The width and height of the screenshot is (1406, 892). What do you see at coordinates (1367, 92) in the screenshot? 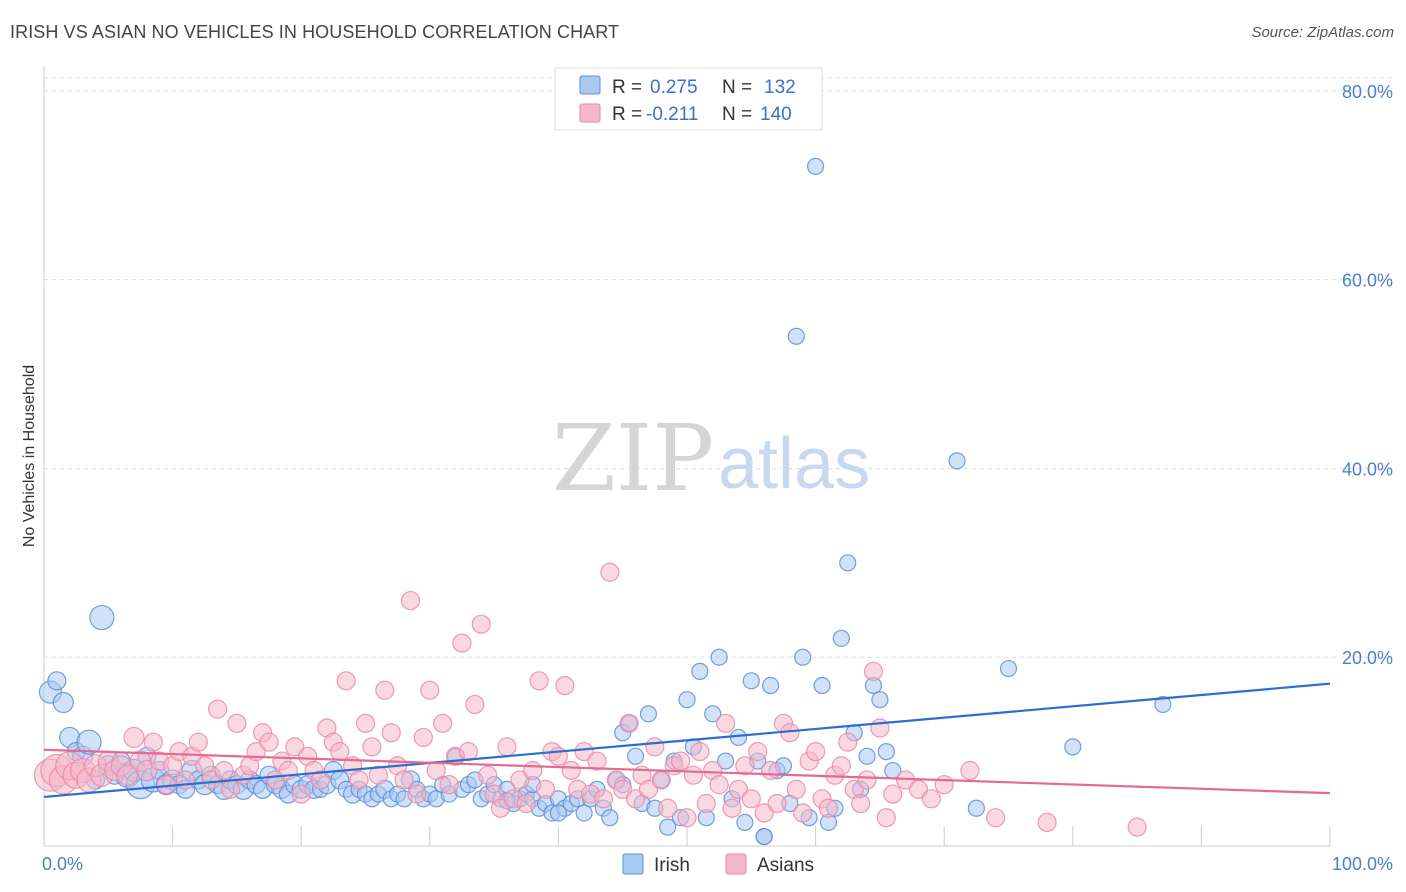
I see `y-tick-label: 80.0%` at bounding box center [1367, 92].